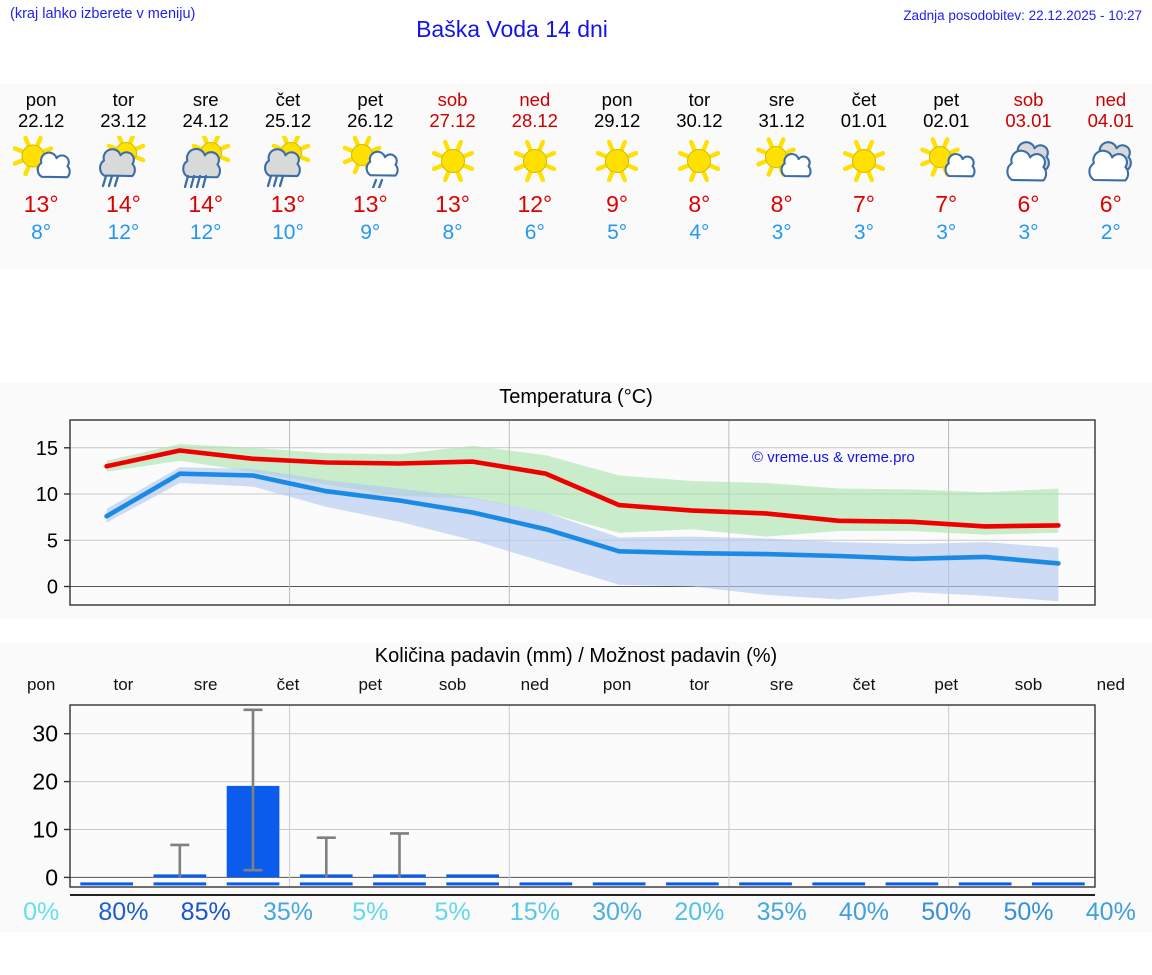  Describe the element at coordinates (288, 232) in the screenshot. I see `min-temperature-label: 10°` at that location.